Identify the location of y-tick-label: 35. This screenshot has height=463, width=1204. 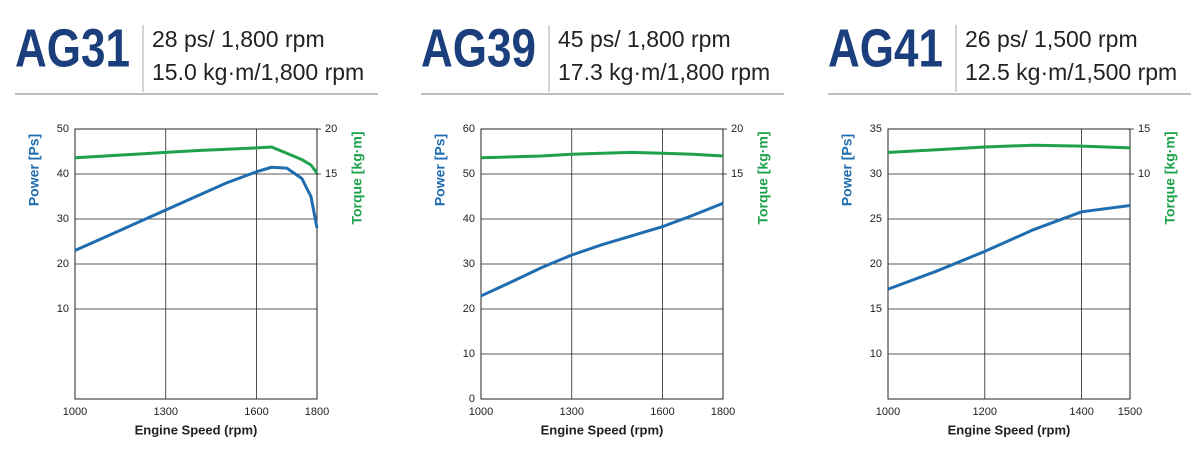
(876, 129).